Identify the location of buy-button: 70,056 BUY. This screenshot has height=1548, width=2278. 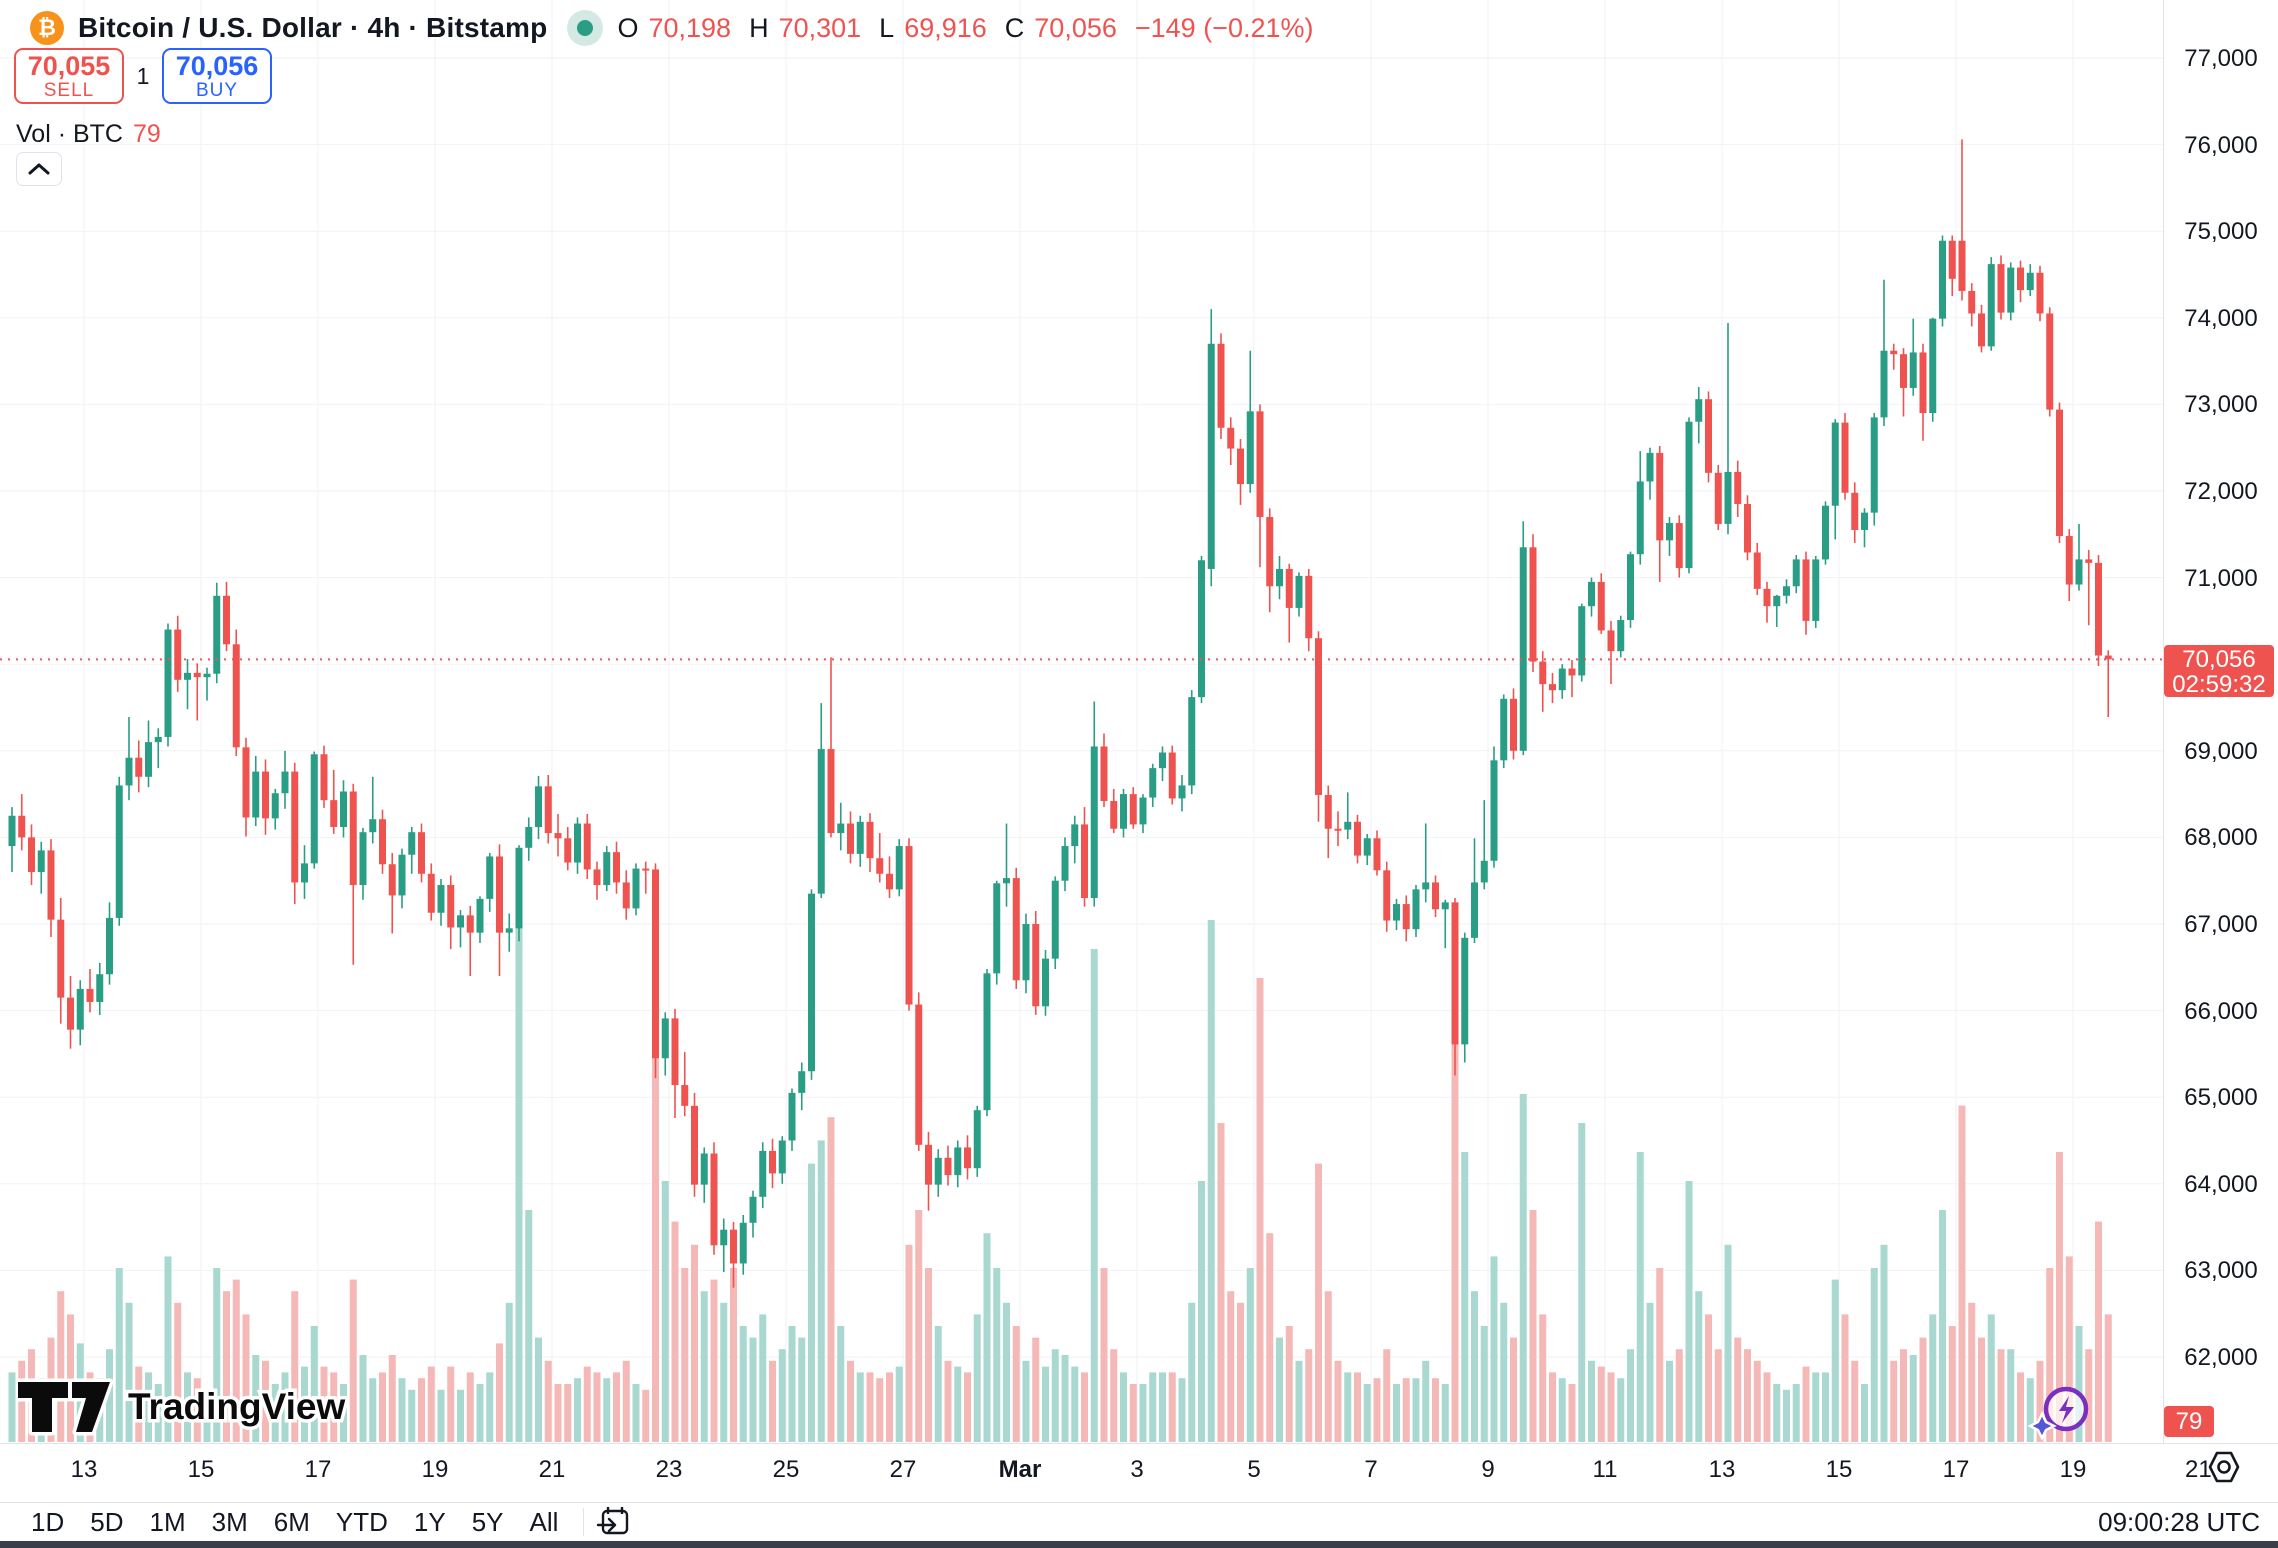
(217, 76).